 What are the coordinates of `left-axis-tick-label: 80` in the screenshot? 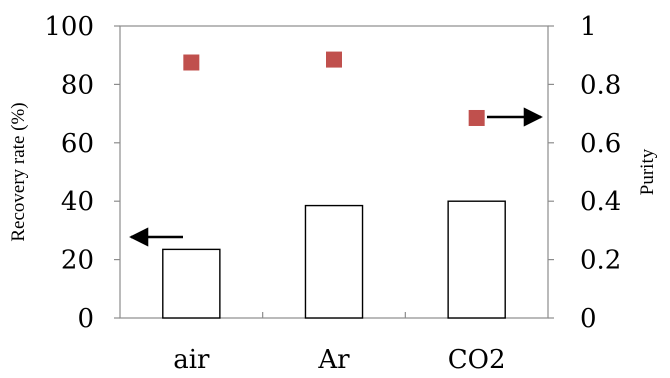 It's located at (77, 85).